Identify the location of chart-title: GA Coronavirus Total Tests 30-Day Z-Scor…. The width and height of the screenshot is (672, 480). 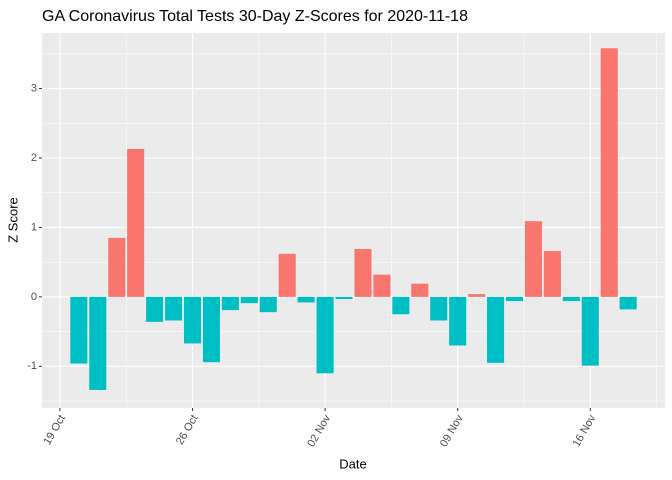
(255, 16).